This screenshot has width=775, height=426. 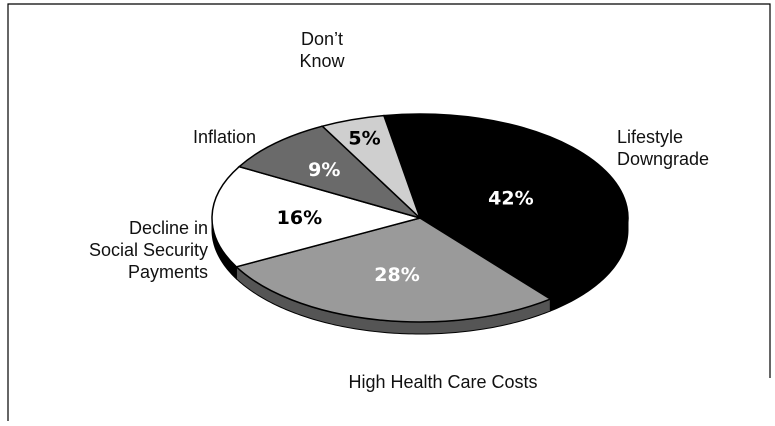 I want to click on category-label-line: Social Security, so click(x=148, y=250).